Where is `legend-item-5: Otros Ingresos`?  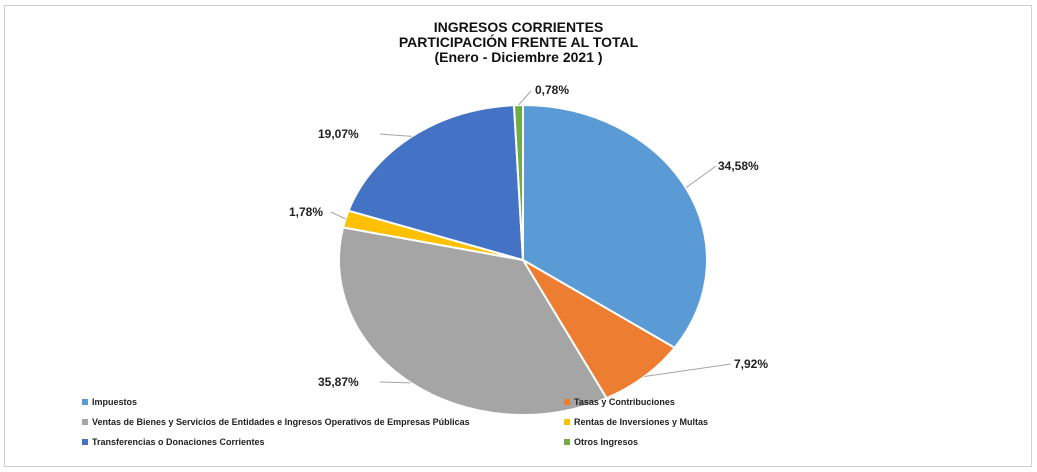
legend-item-5: Otros Ingresos is located at coordinates (601, 442).